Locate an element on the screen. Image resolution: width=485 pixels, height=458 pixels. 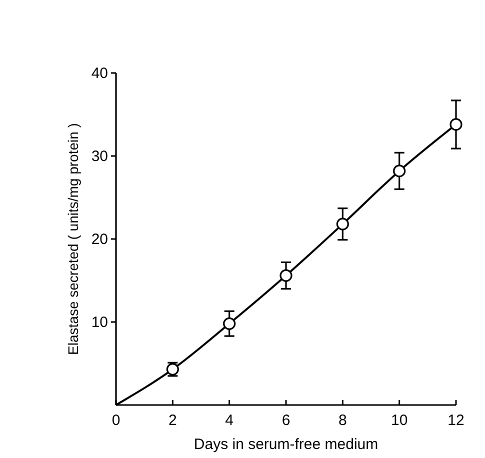
x-axis-title: Days in serum-free medium is located at coordinates (286, 444).